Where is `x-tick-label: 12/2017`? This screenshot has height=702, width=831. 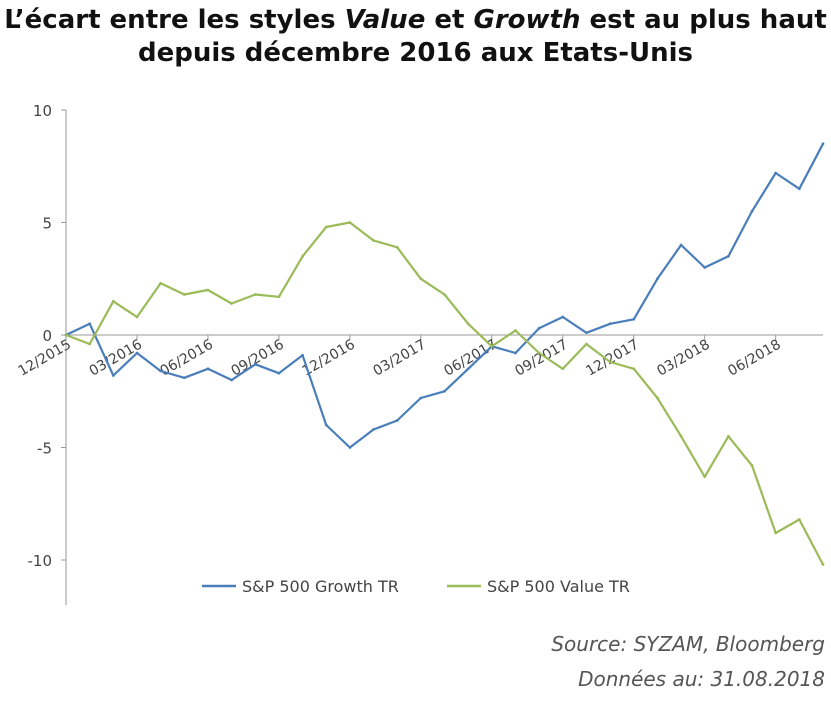
x-tick-label: 12/2017 is located at coordinates (612, 358).